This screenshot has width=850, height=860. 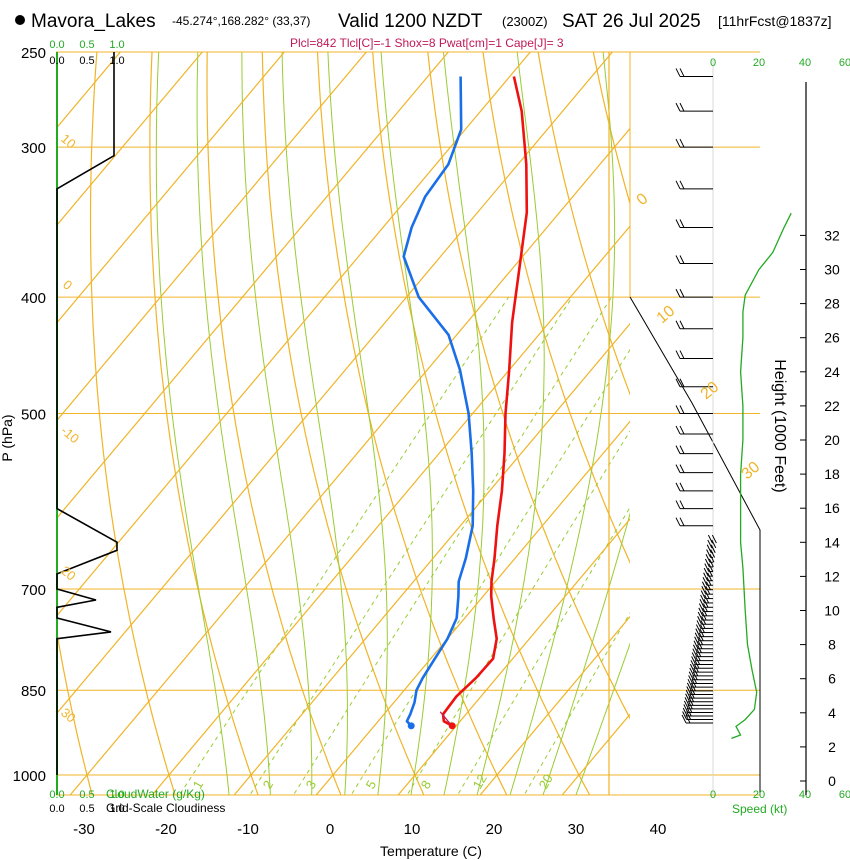 What do you see at coordinates (832, 679) in the screenshot?
I see `height-tick-label: 6` at bounding box center [832, 679].